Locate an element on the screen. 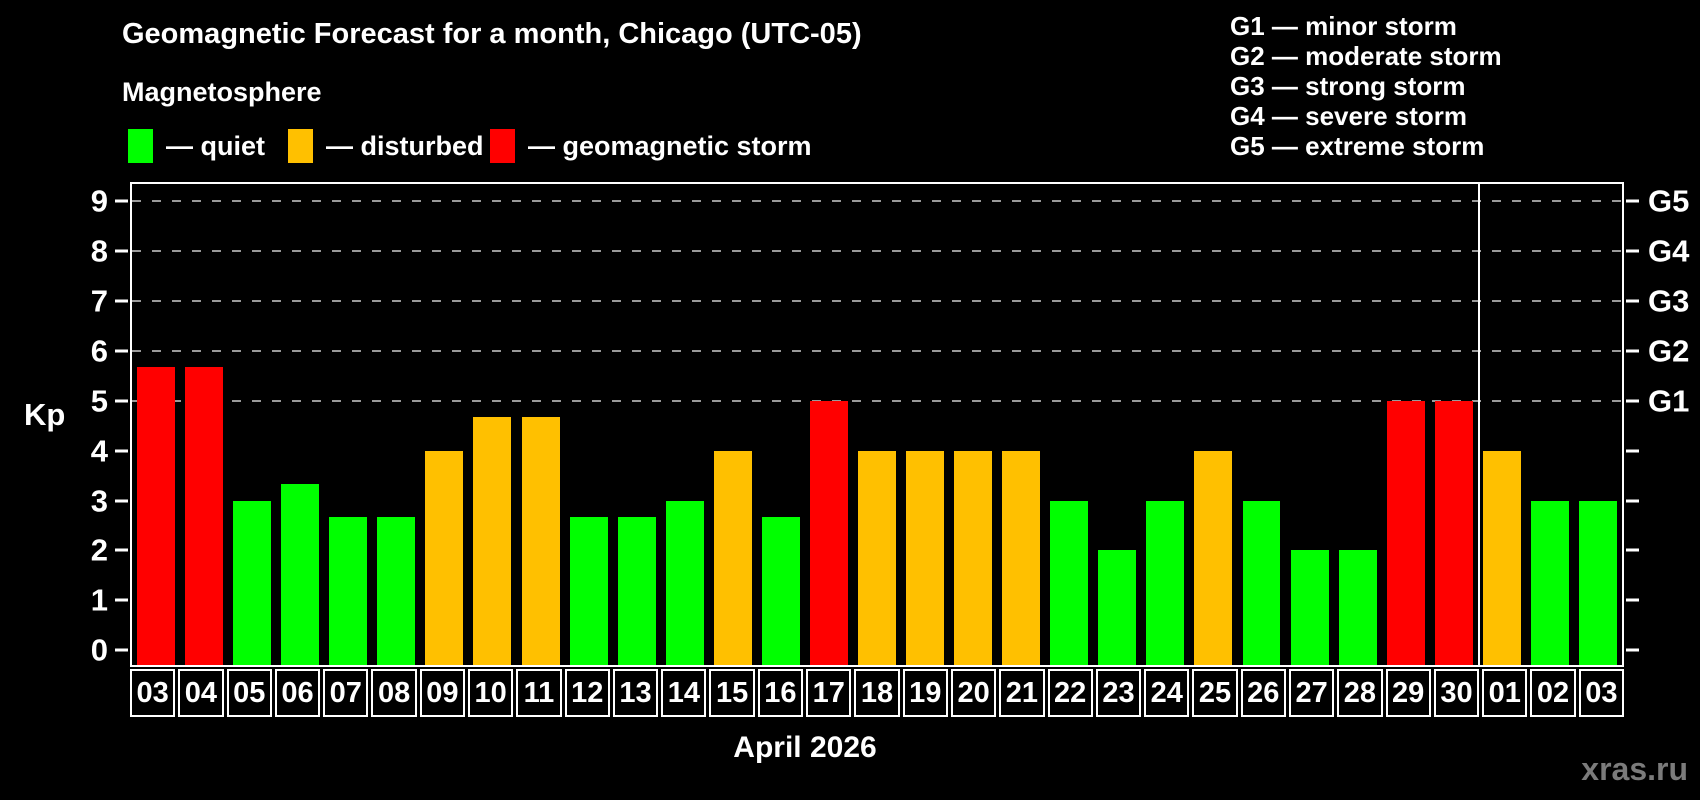 This screenshot has height=800, width=1700. y-tick-label-7: 7 is located at coordinates (99, 301).